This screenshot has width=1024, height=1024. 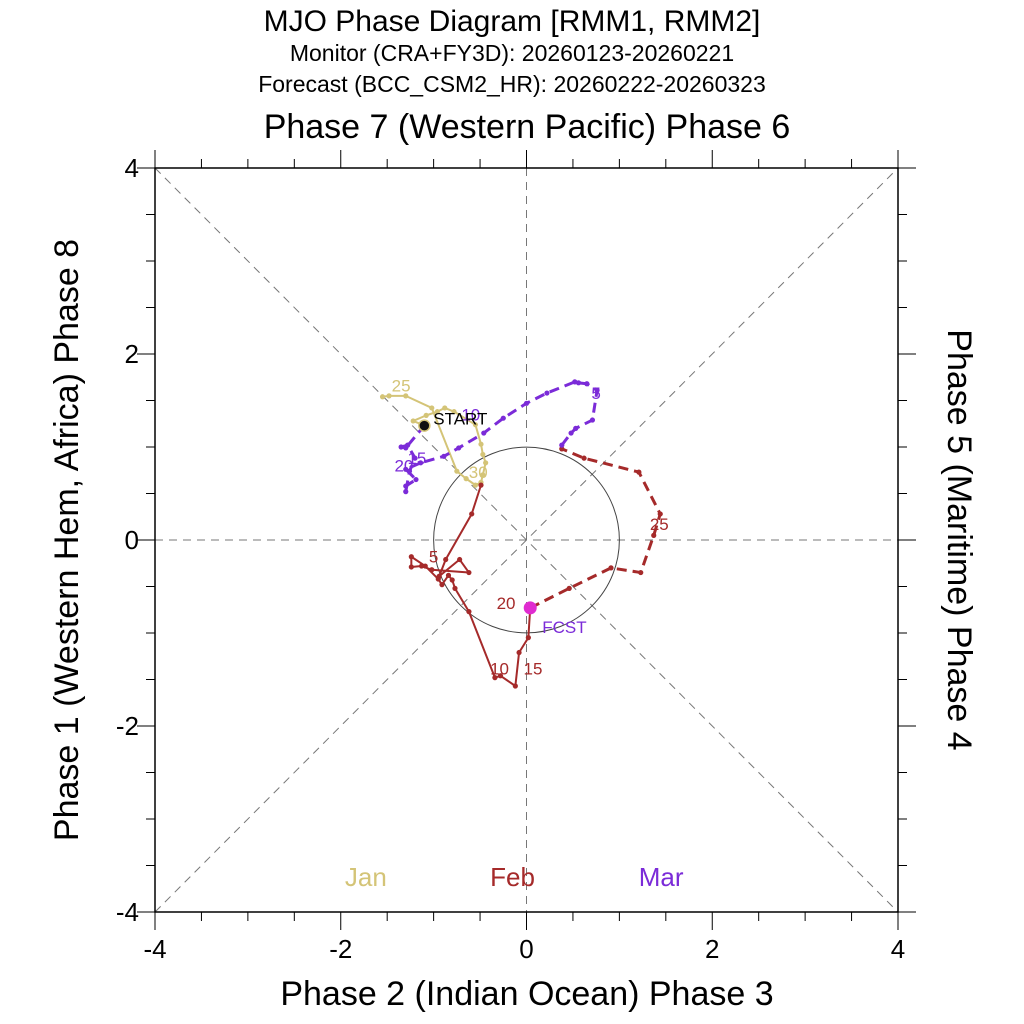 I want to click on start-marker, so click(x=424, y=425).